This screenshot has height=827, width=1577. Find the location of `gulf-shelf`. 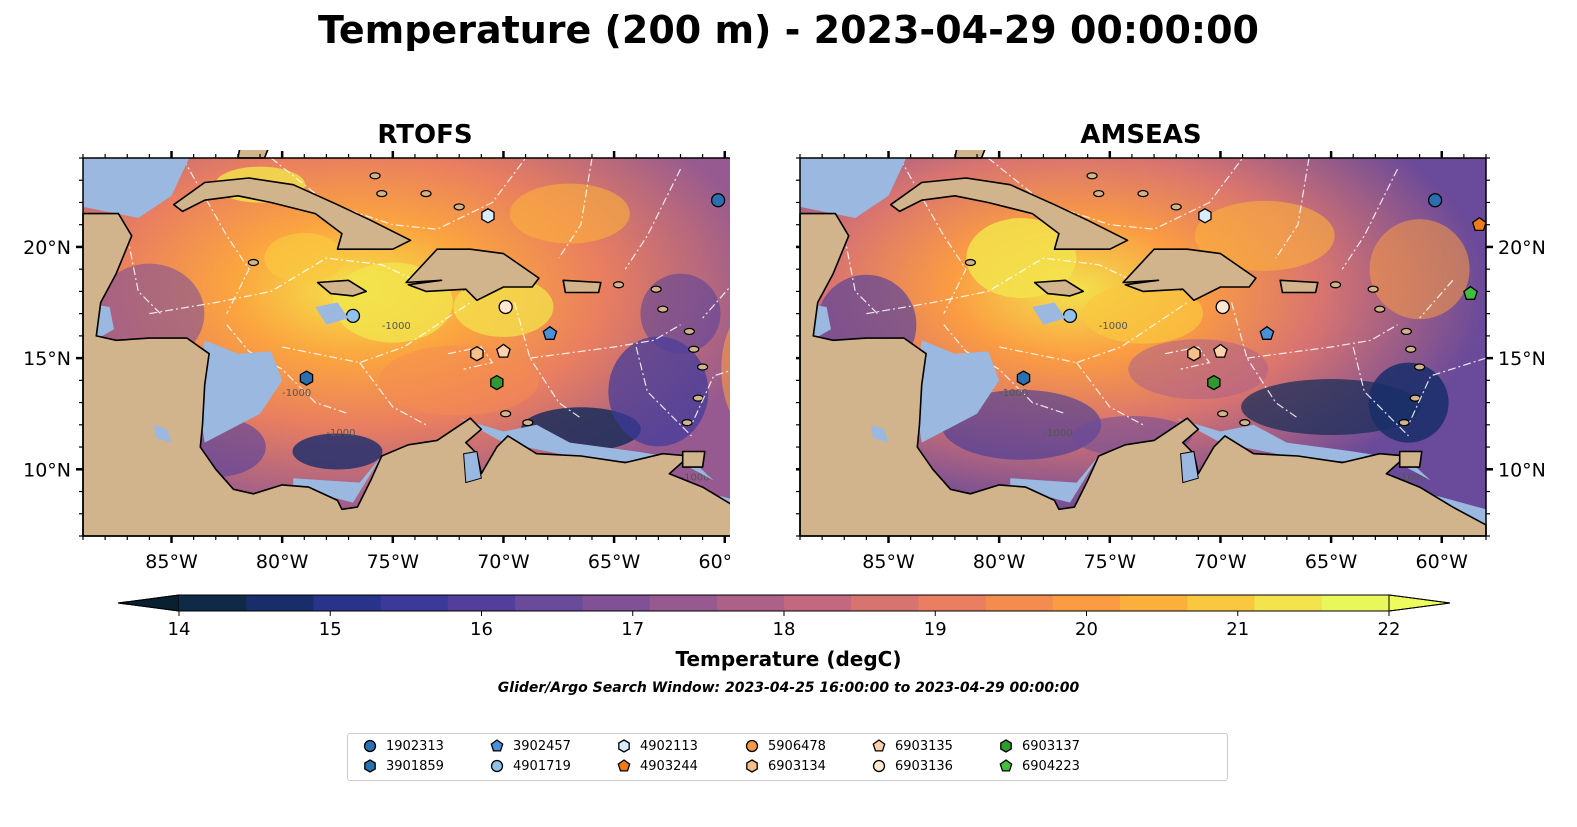

gulf-shelf is located at coordinates (136, 188).